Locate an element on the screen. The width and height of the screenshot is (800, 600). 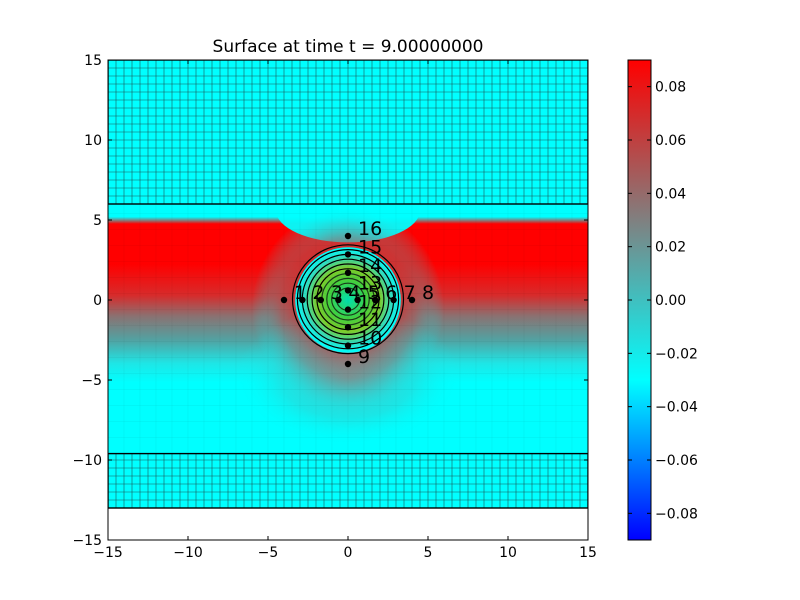
y-tick-label: 5 is located at coordinates (97, 221).